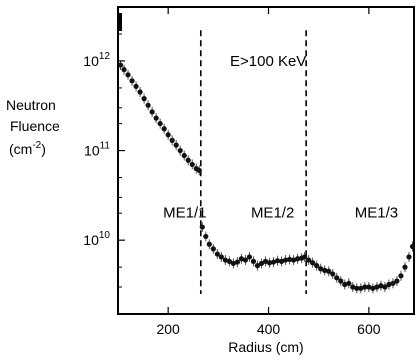 The height and width of the screenshot is (362, 417). I want to click on region-label: ME1/3, so click(376, 212).